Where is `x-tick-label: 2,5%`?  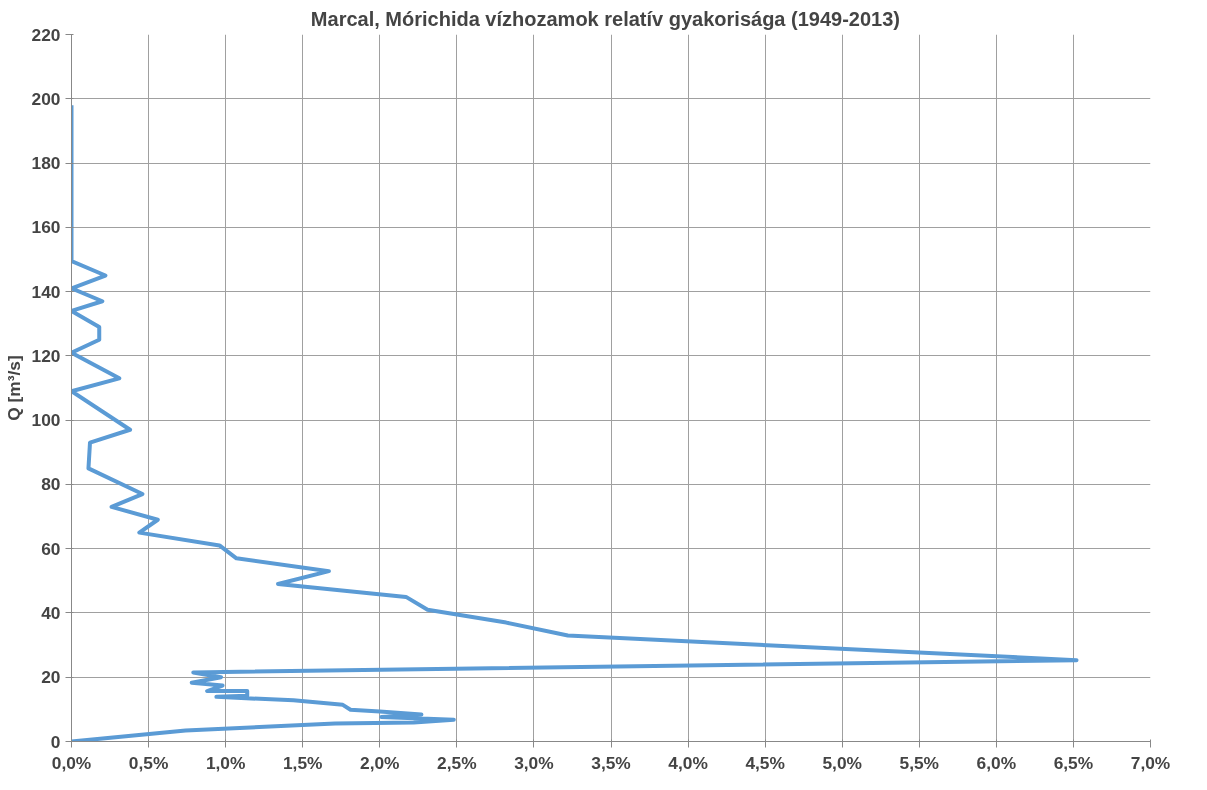 x-tick-label: 2,5% is located at coordinates (457, 762).